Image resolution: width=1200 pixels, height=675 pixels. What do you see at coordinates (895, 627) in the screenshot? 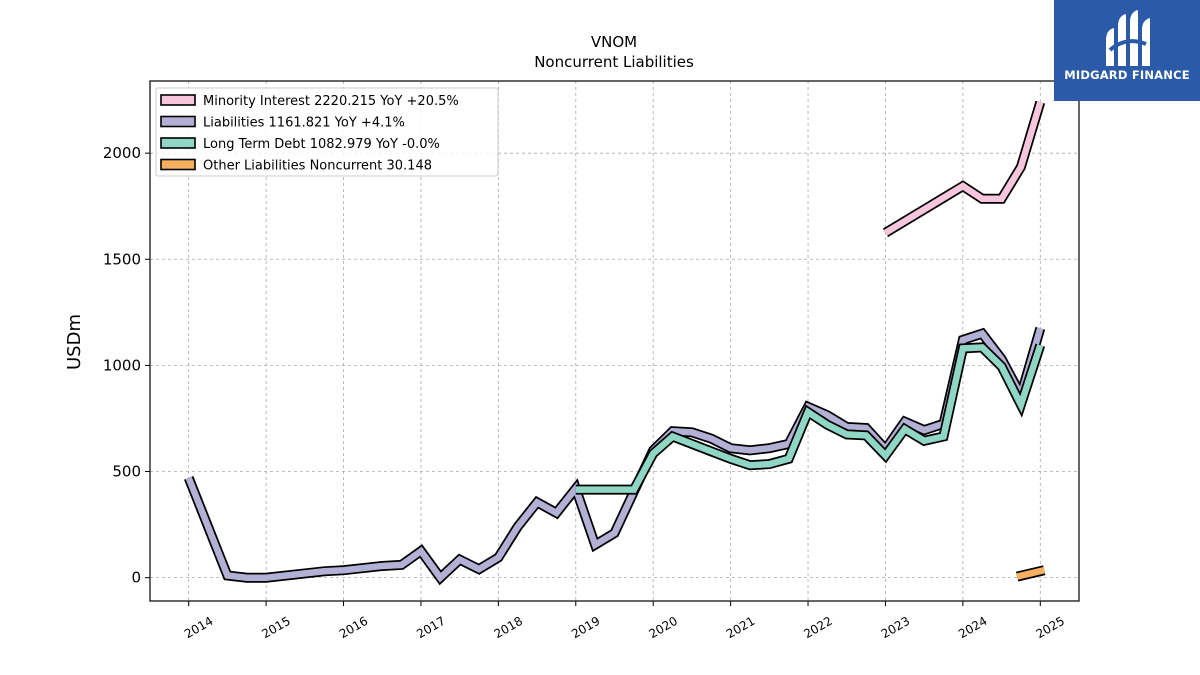
I see `x-tick-label: 2023` at bounding box center [895, 627].